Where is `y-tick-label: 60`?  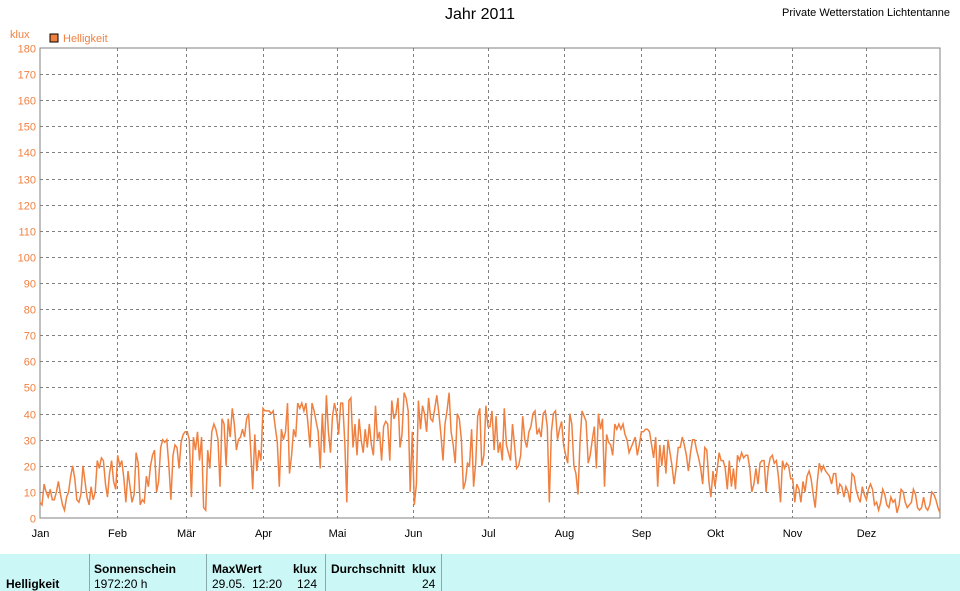
y-tick-label: 60 is located at coordinates (30, 363).